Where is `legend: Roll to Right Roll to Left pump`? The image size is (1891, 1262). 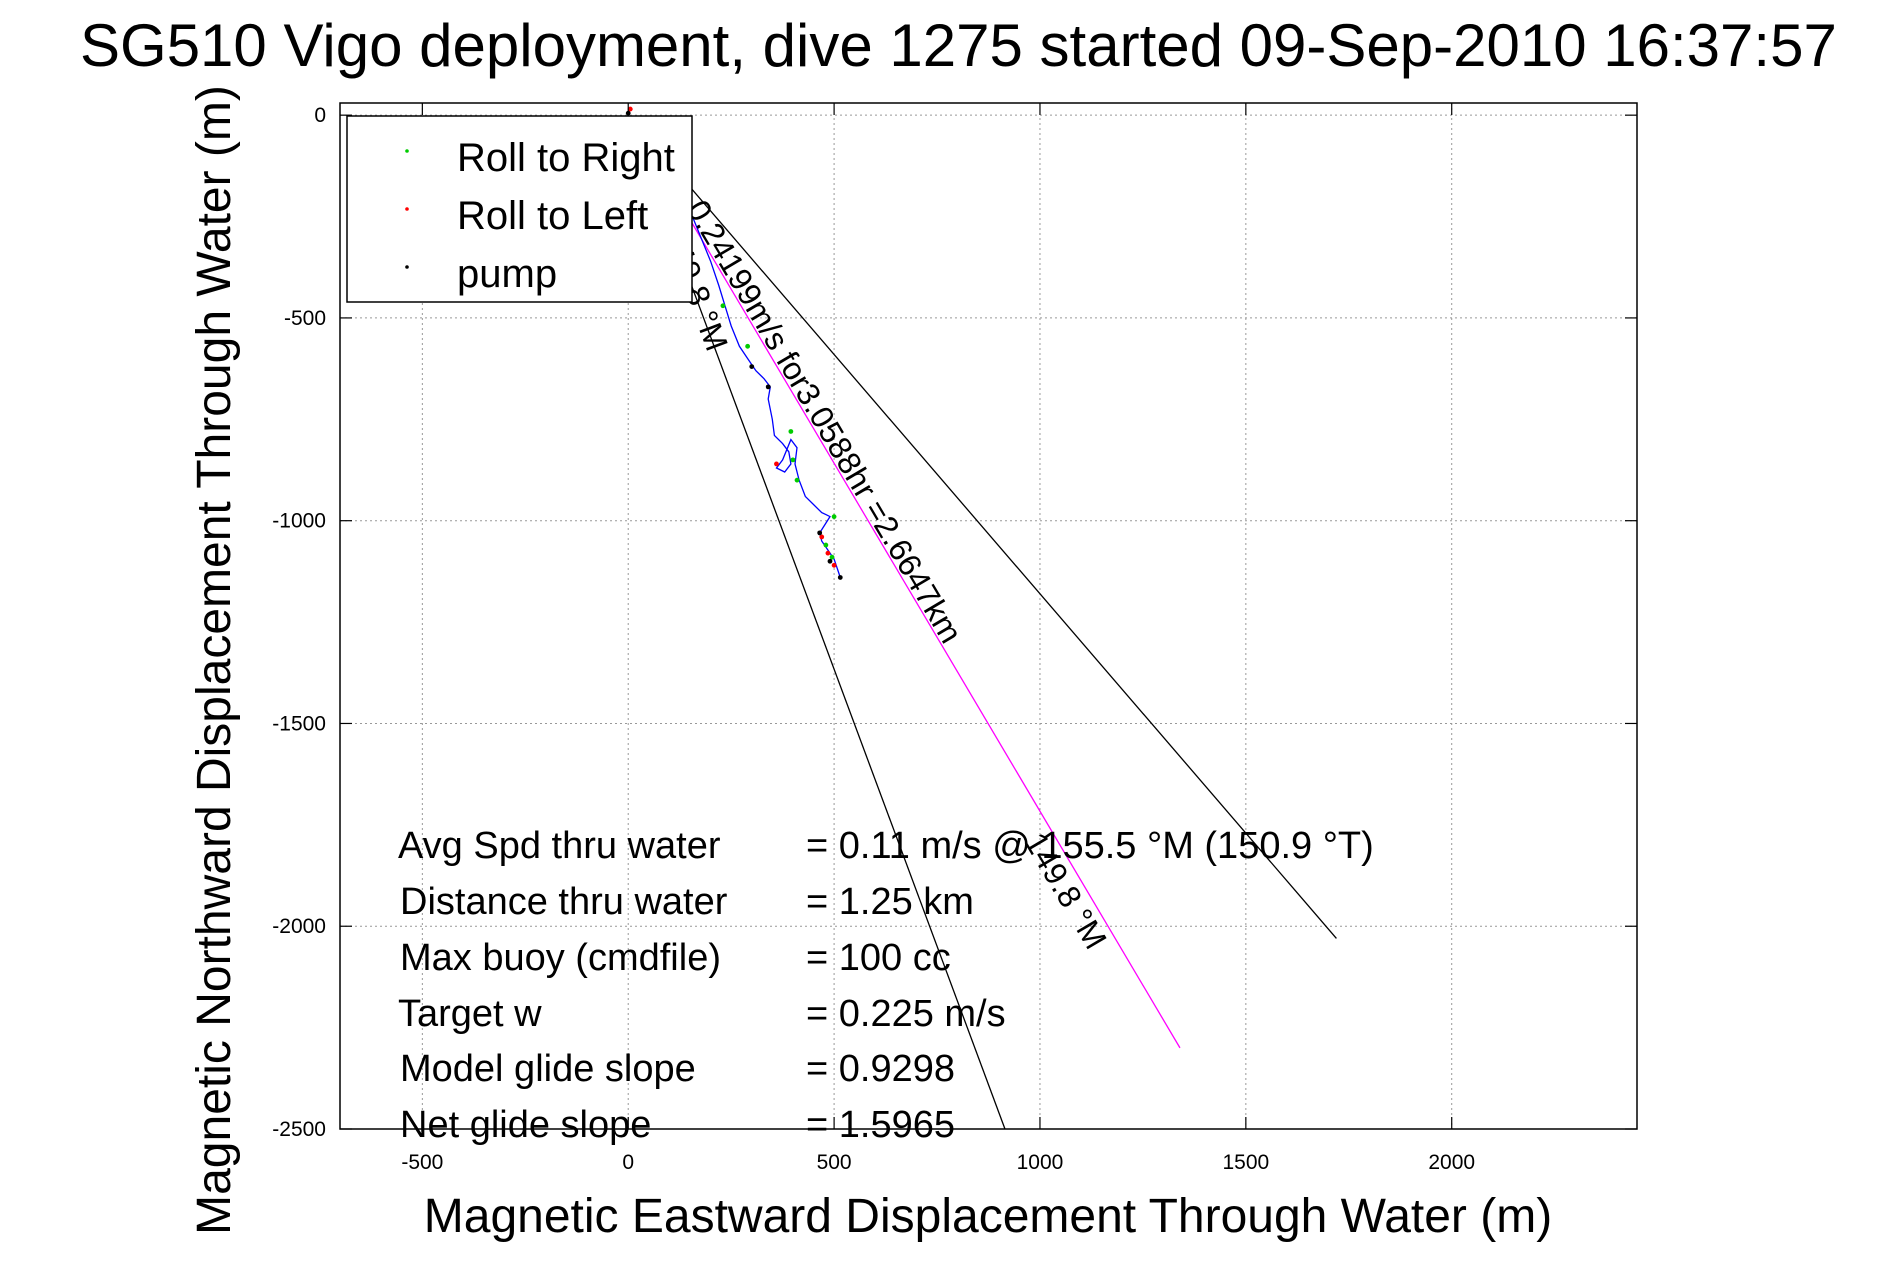 legend: Roll to Right Roll to Left pump is located at coordinates (519, 209).